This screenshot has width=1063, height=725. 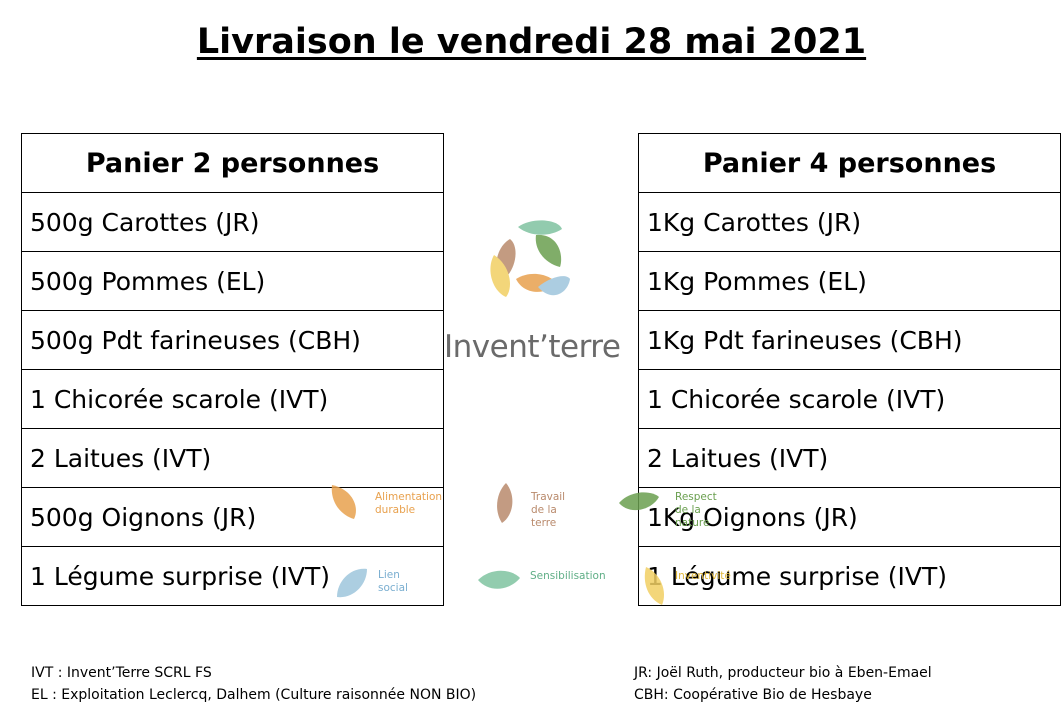 What do you see at coordinates (121, 673) in the screenshot?
I see `legend-line: IVT : Invent’Terre SCRL FS` at bounding box center [121, 673].